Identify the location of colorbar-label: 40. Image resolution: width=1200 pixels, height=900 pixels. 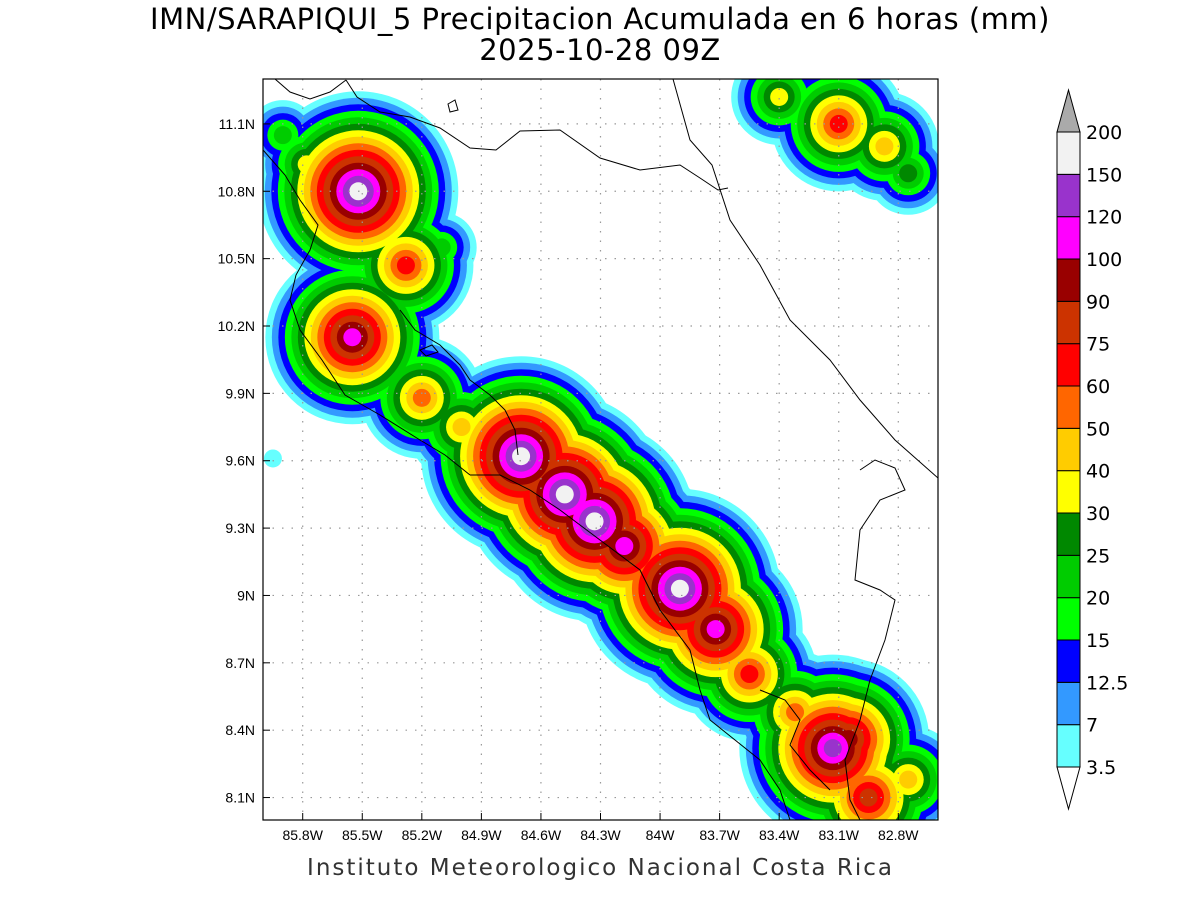
(1098, 472).